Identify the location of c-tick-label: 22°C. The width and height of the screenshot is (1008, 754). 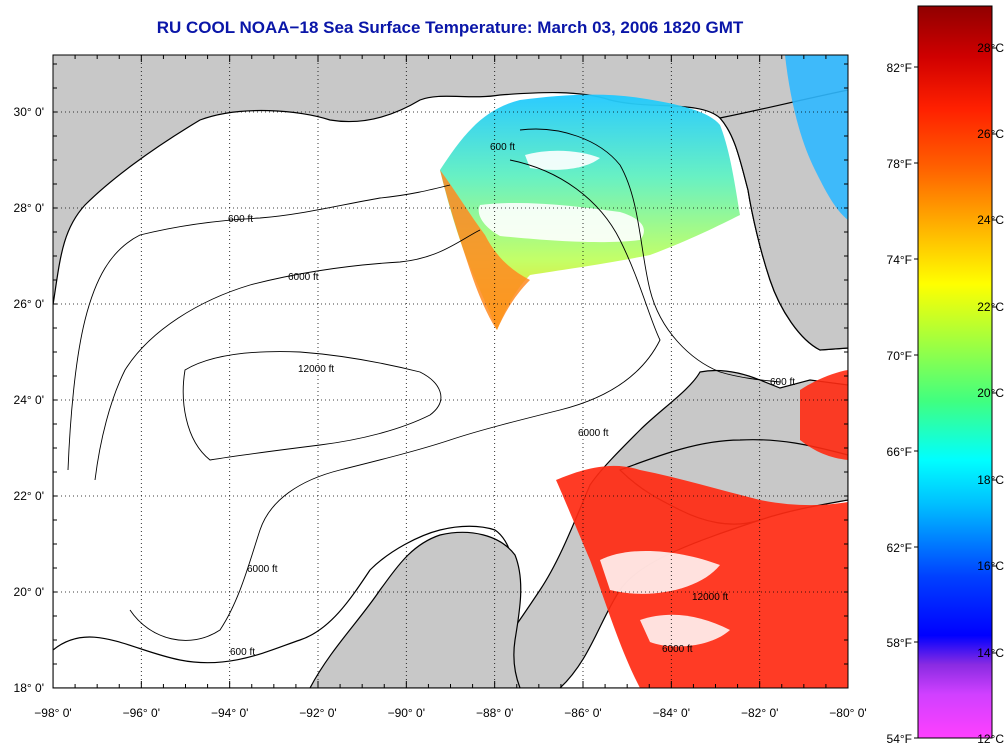
(990, 307).